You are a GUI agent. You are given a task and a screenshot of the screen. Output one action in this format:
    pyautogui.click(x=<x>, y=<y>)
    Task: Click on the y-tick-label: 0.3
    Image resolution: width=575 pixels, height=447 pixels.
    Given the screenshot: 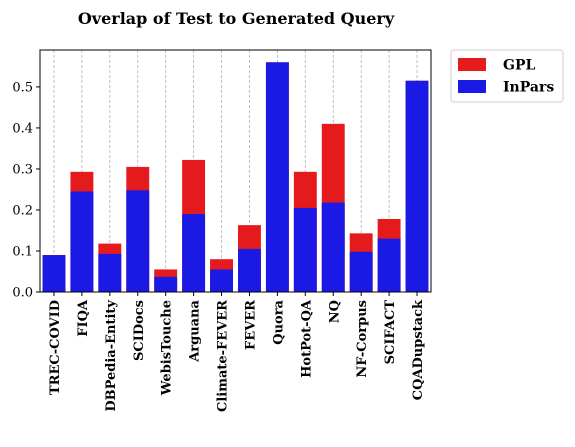 What is the action you would take?
    pyautogui.click(x=22, y=169)
    